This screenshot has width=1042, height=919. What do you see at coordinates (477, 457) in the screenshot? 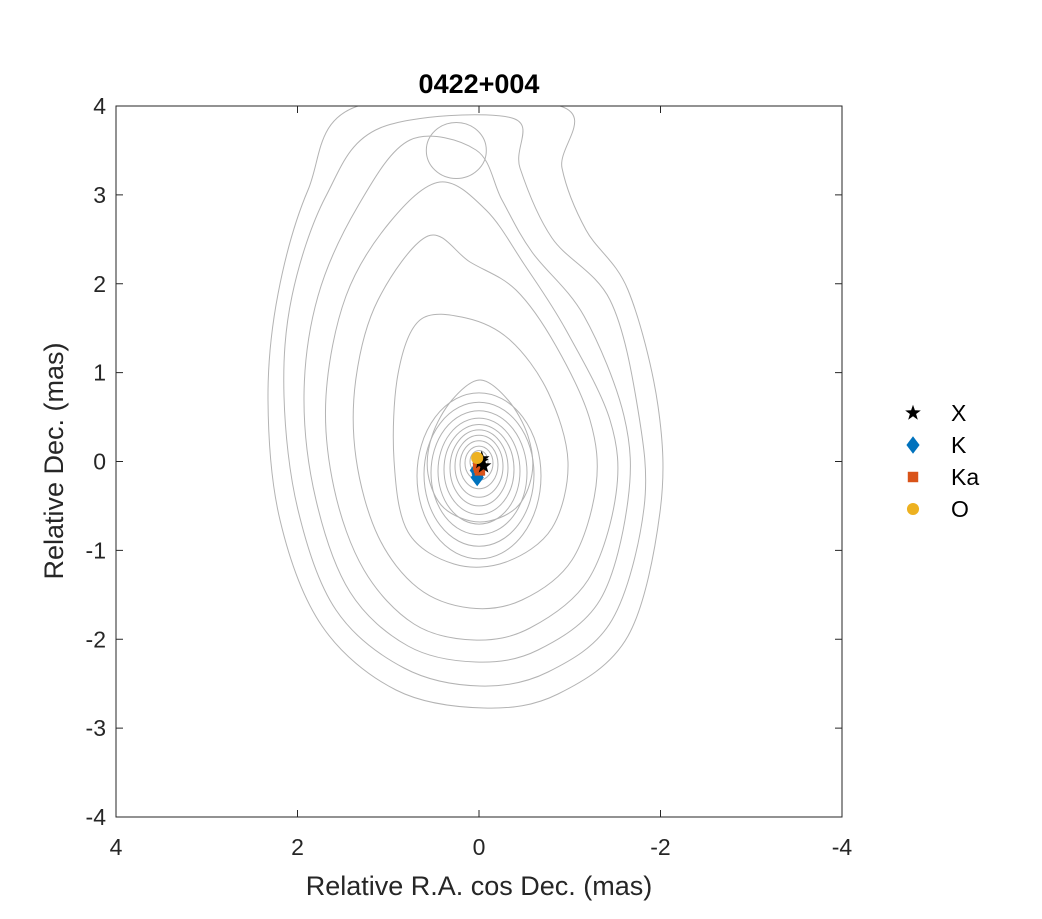
I see `marker-o` at bounding box center [477, 457].